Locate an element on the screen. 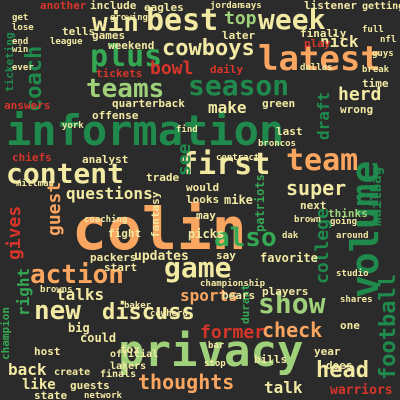 Image resolution: width=400 pixels, height=400 pixels. word-action: action is located at coordinates (77, 275).